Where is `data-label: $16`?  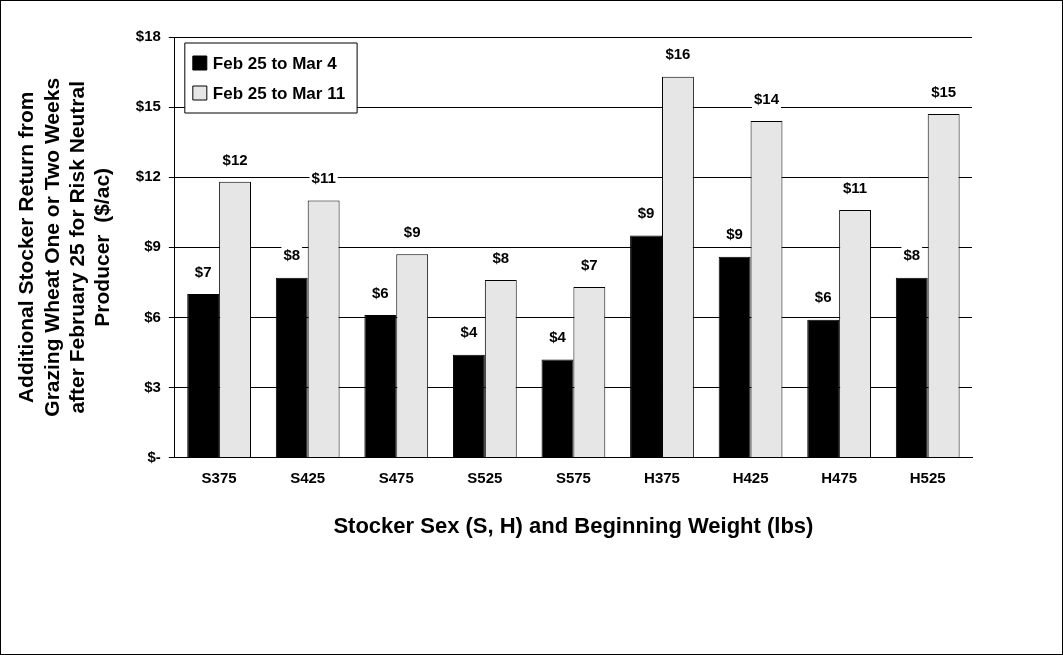 data-label: $16 is located at coordinates (678, 54).